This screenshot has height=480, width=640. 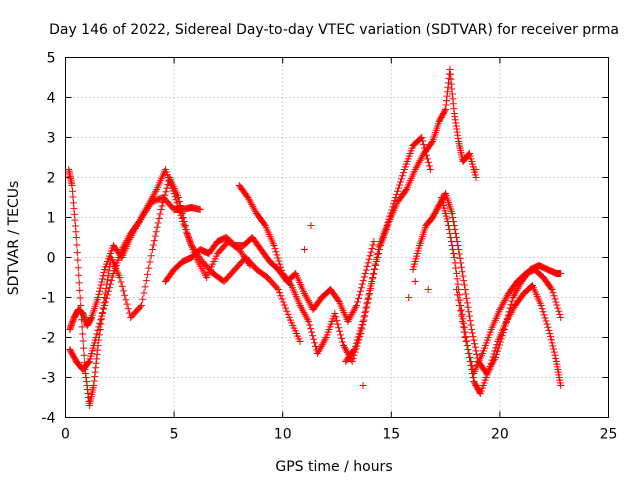 What do you see at coordinates (49, 299) in the screenshot?
I see `y-tick-label: -1` at bounding box center [49, 299].